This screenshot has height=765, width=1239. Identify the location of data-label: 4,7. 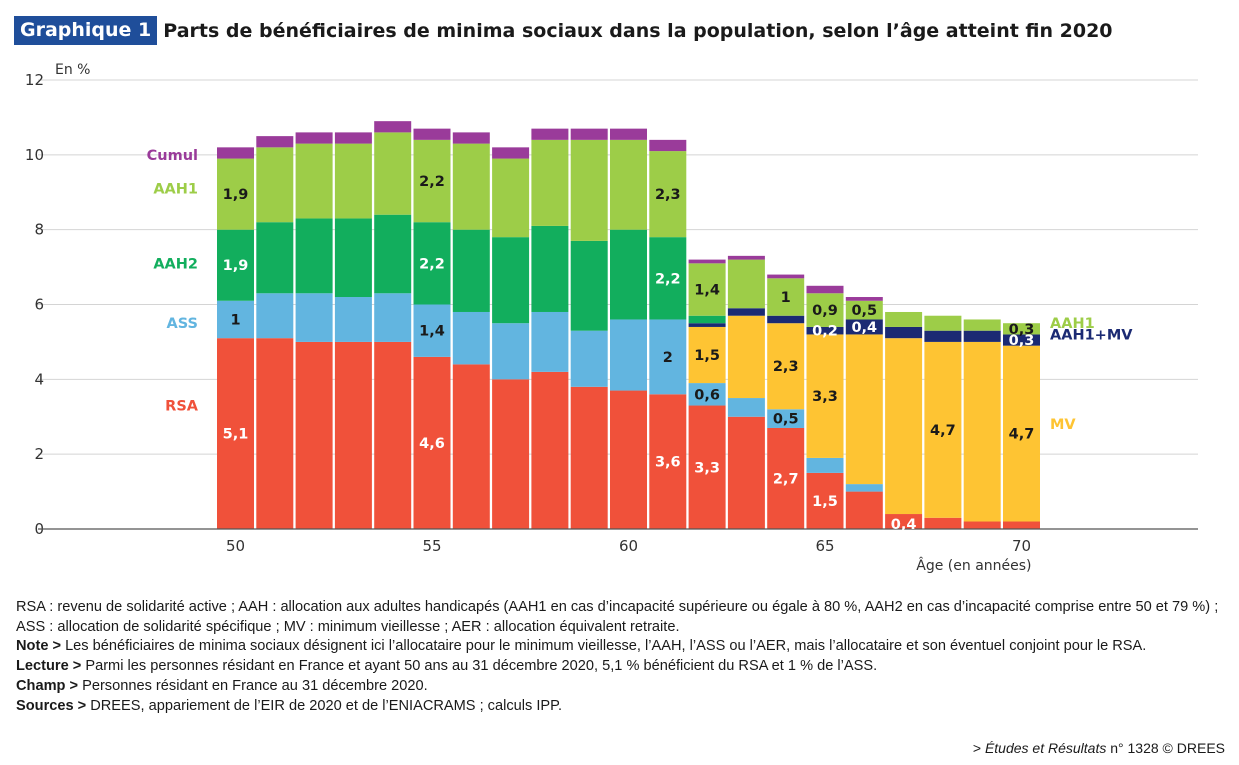
(943, 431).